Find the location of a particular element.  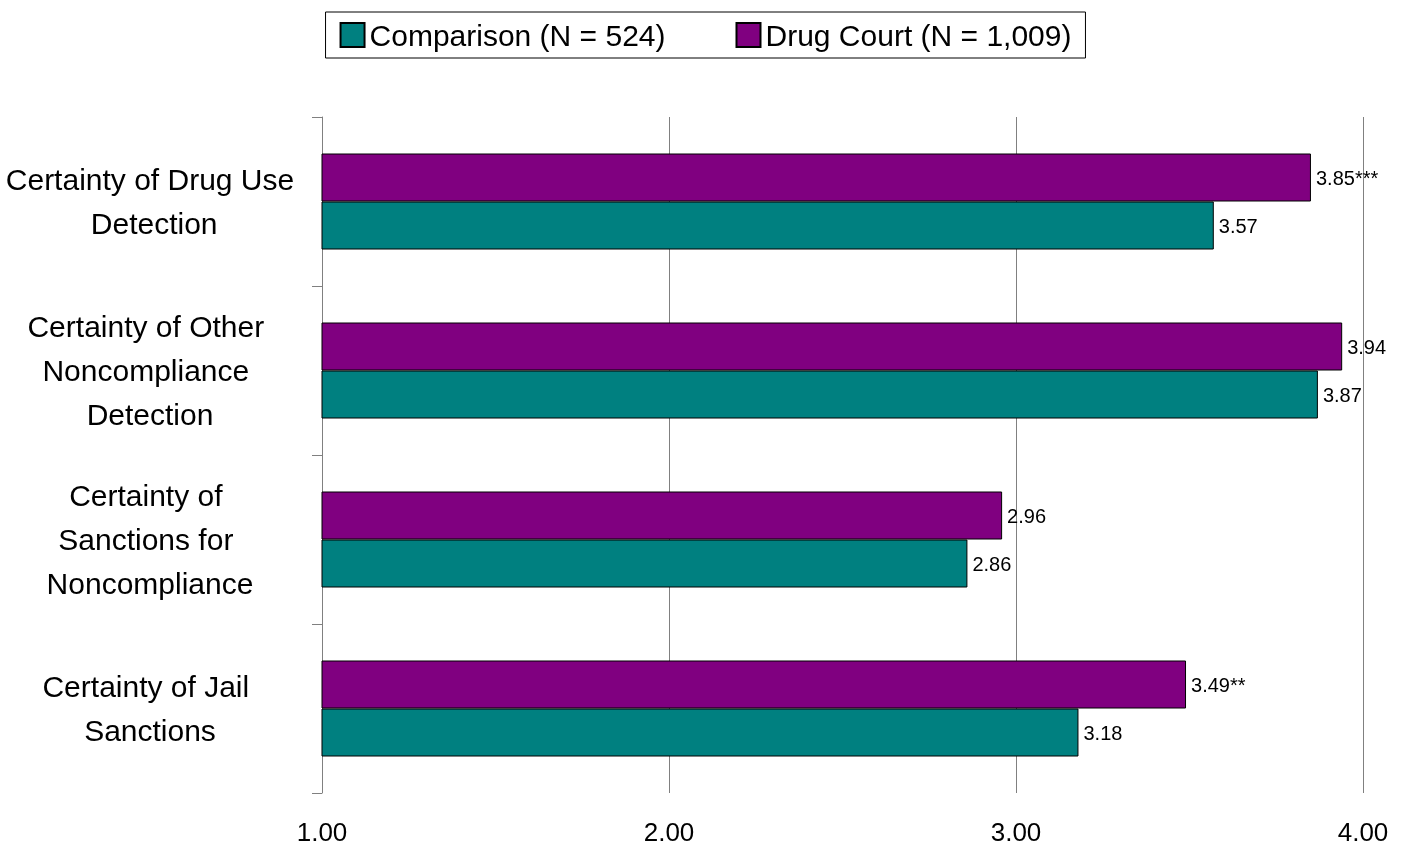

x-tick-label: 1.00 is located at coordinates (322, 832).